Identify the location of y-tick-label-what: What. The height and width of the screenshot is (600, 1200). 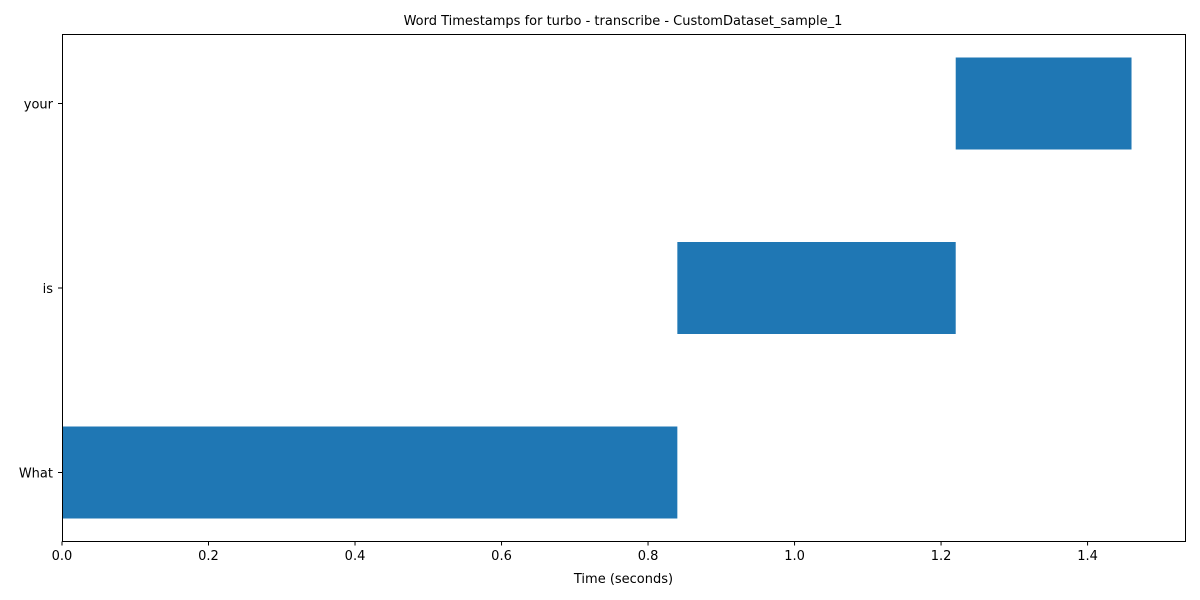
(36, 474).